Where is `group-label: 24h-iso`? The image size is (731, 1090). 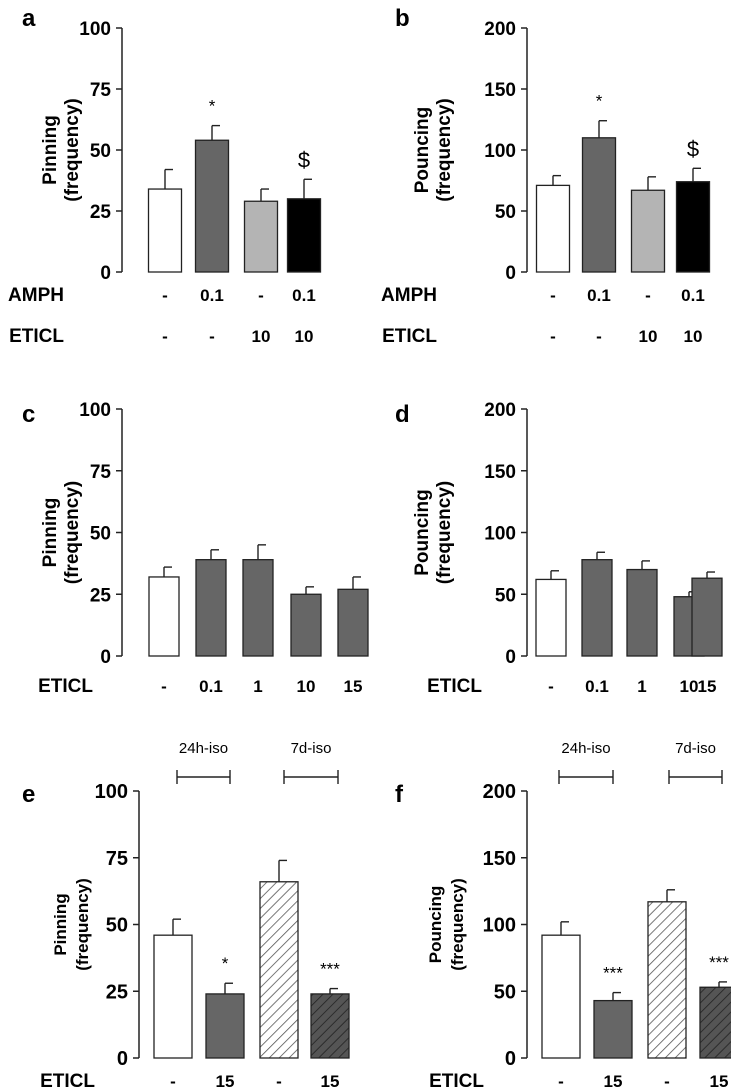 group-label: 24h-iso is located at coordinates (585, 748).